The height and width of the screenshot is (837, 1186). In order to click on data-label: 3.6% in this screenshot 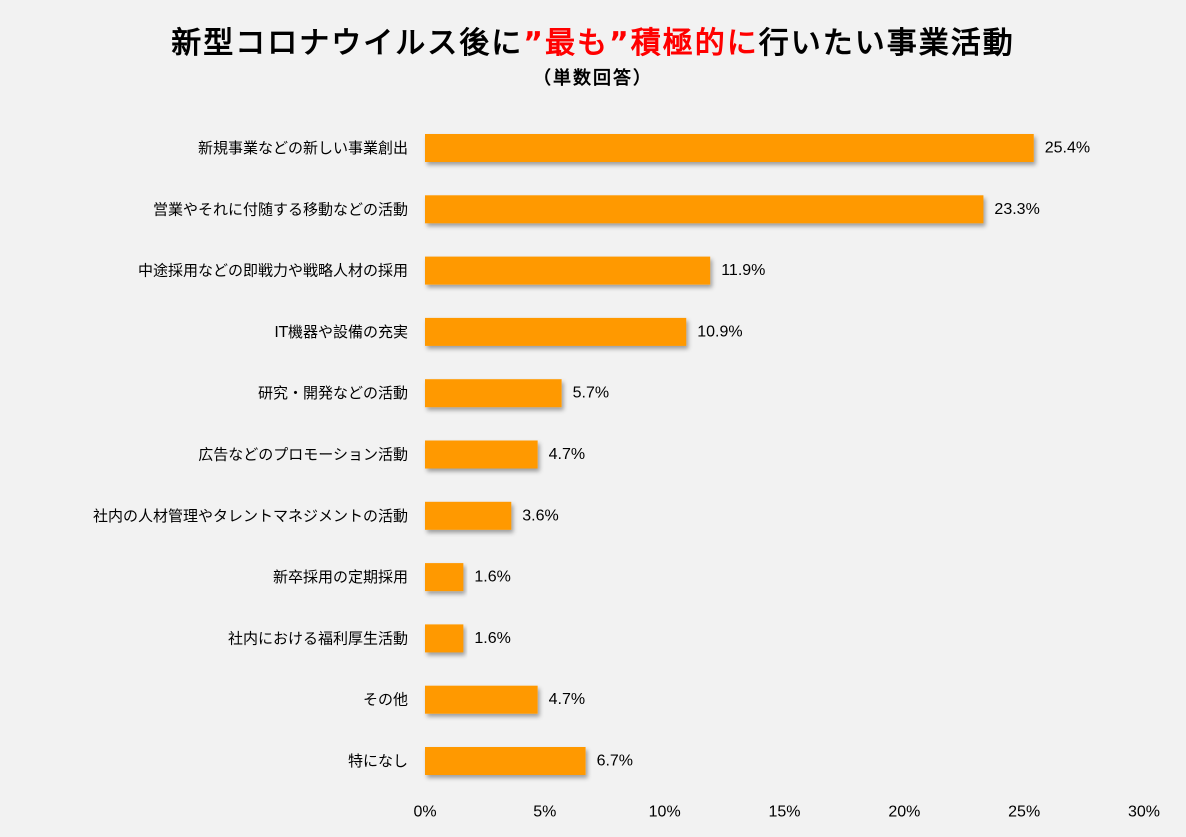, I will do `click(540, 515)`.